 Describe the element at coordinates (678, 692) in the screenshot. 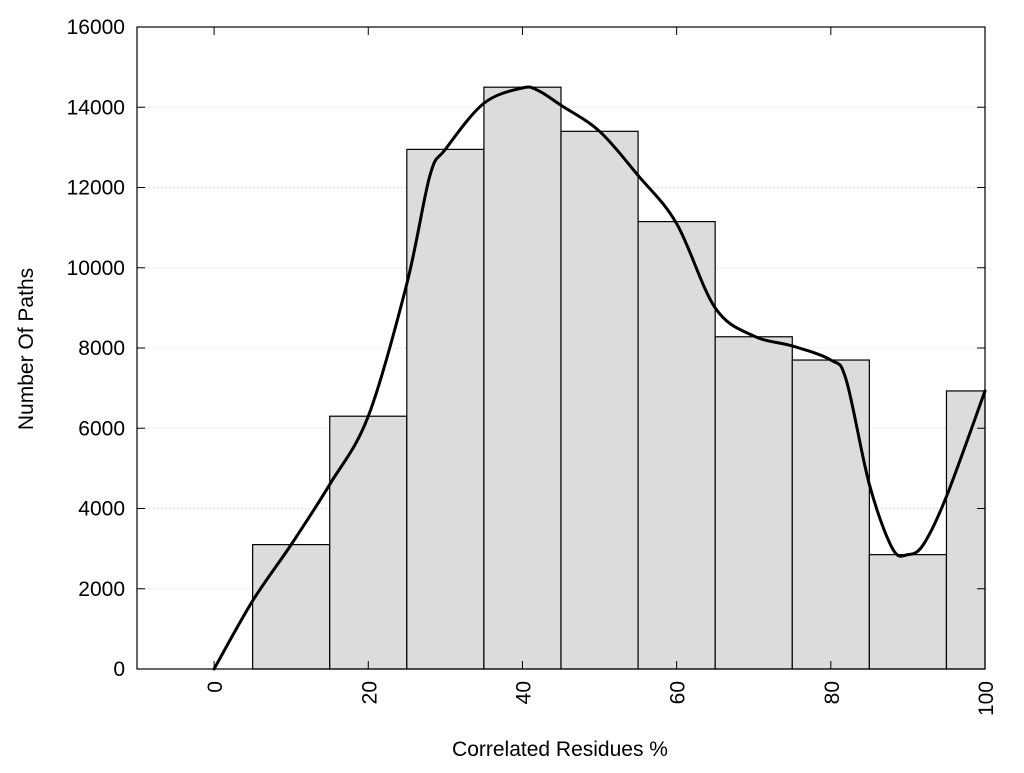

I see `x-tick-label: 60` at that location.